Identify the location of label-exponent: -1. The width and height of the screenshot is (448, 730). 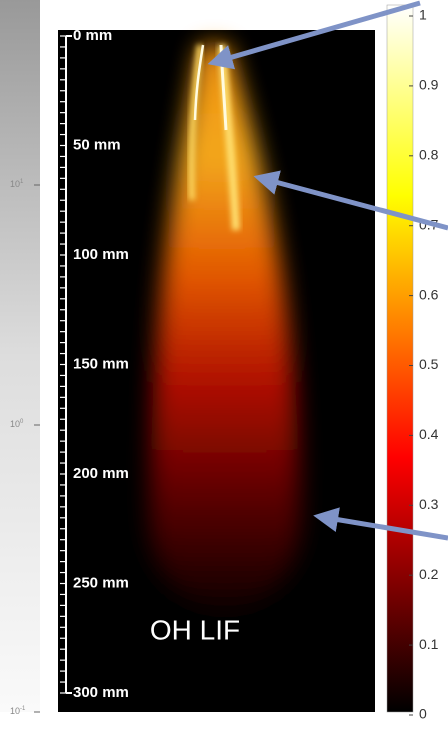
(23, 709).